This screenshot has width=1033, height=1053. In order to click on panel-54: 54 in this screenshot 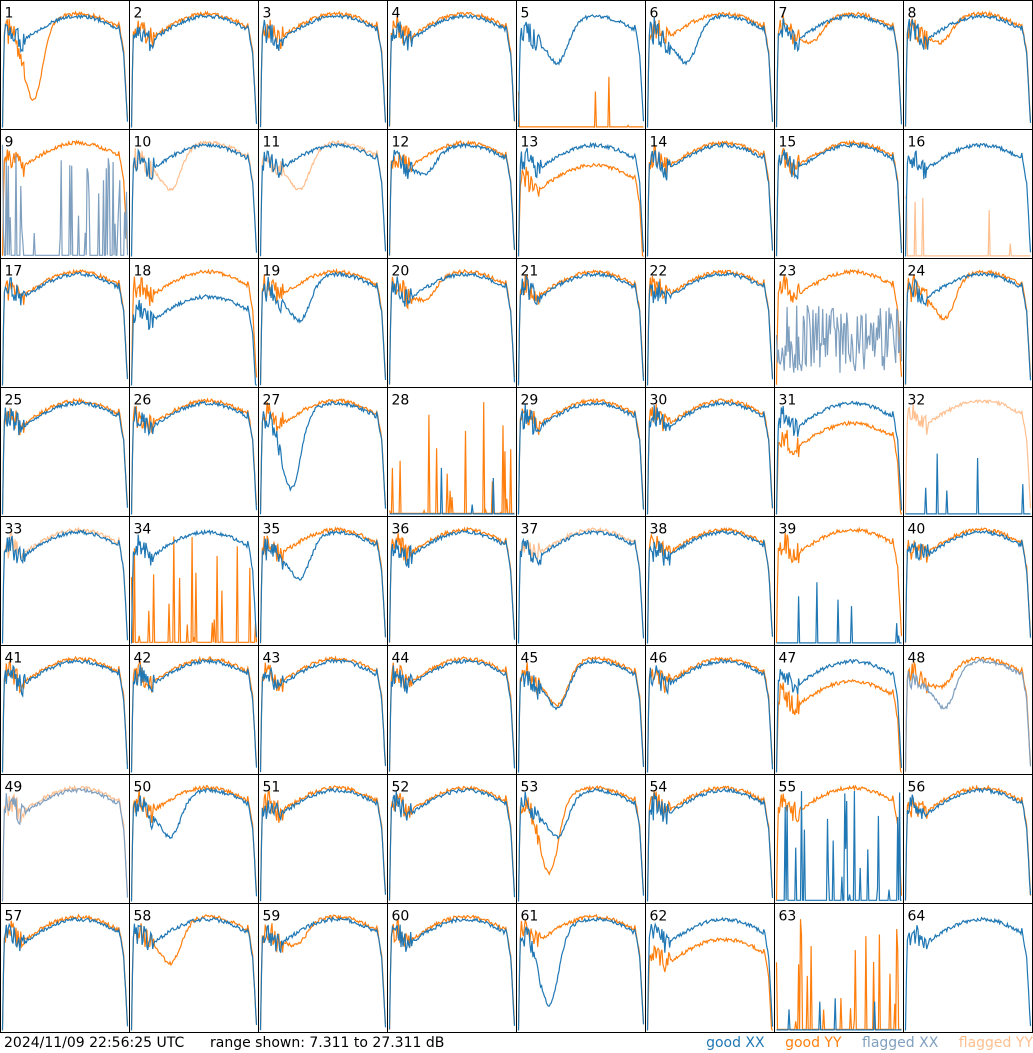, I will do `click(710, 839)`.